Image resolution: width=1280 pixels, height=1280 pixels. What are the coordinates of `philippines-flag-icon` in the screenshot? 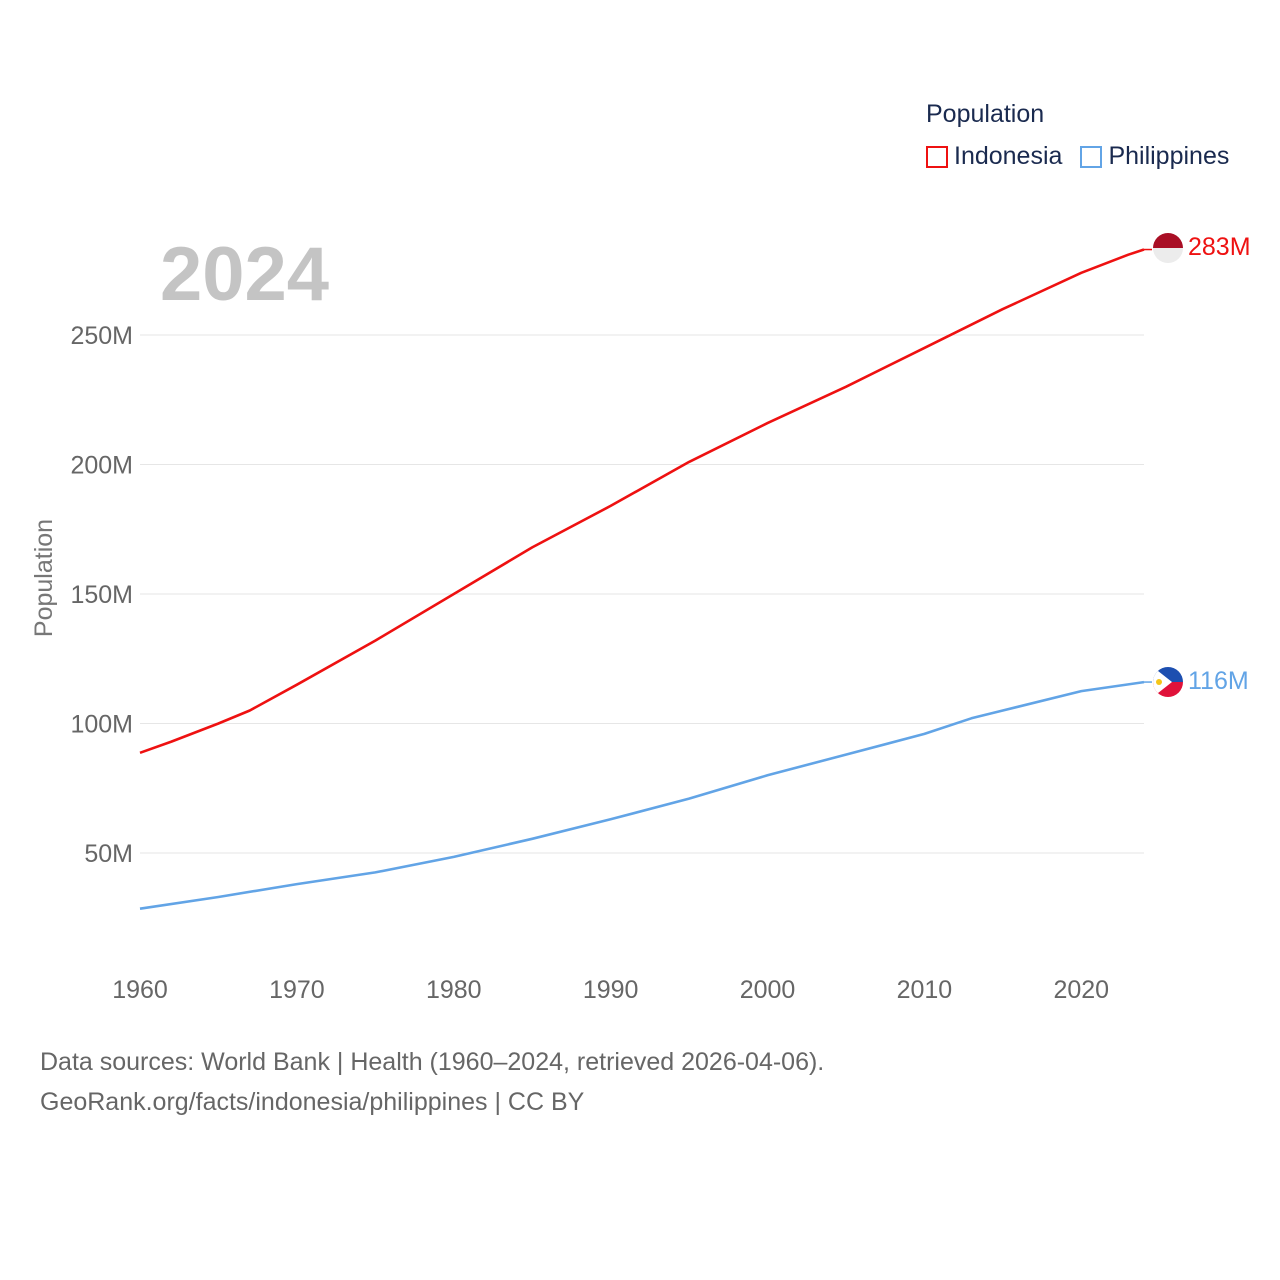 It's located at (1168, 682).